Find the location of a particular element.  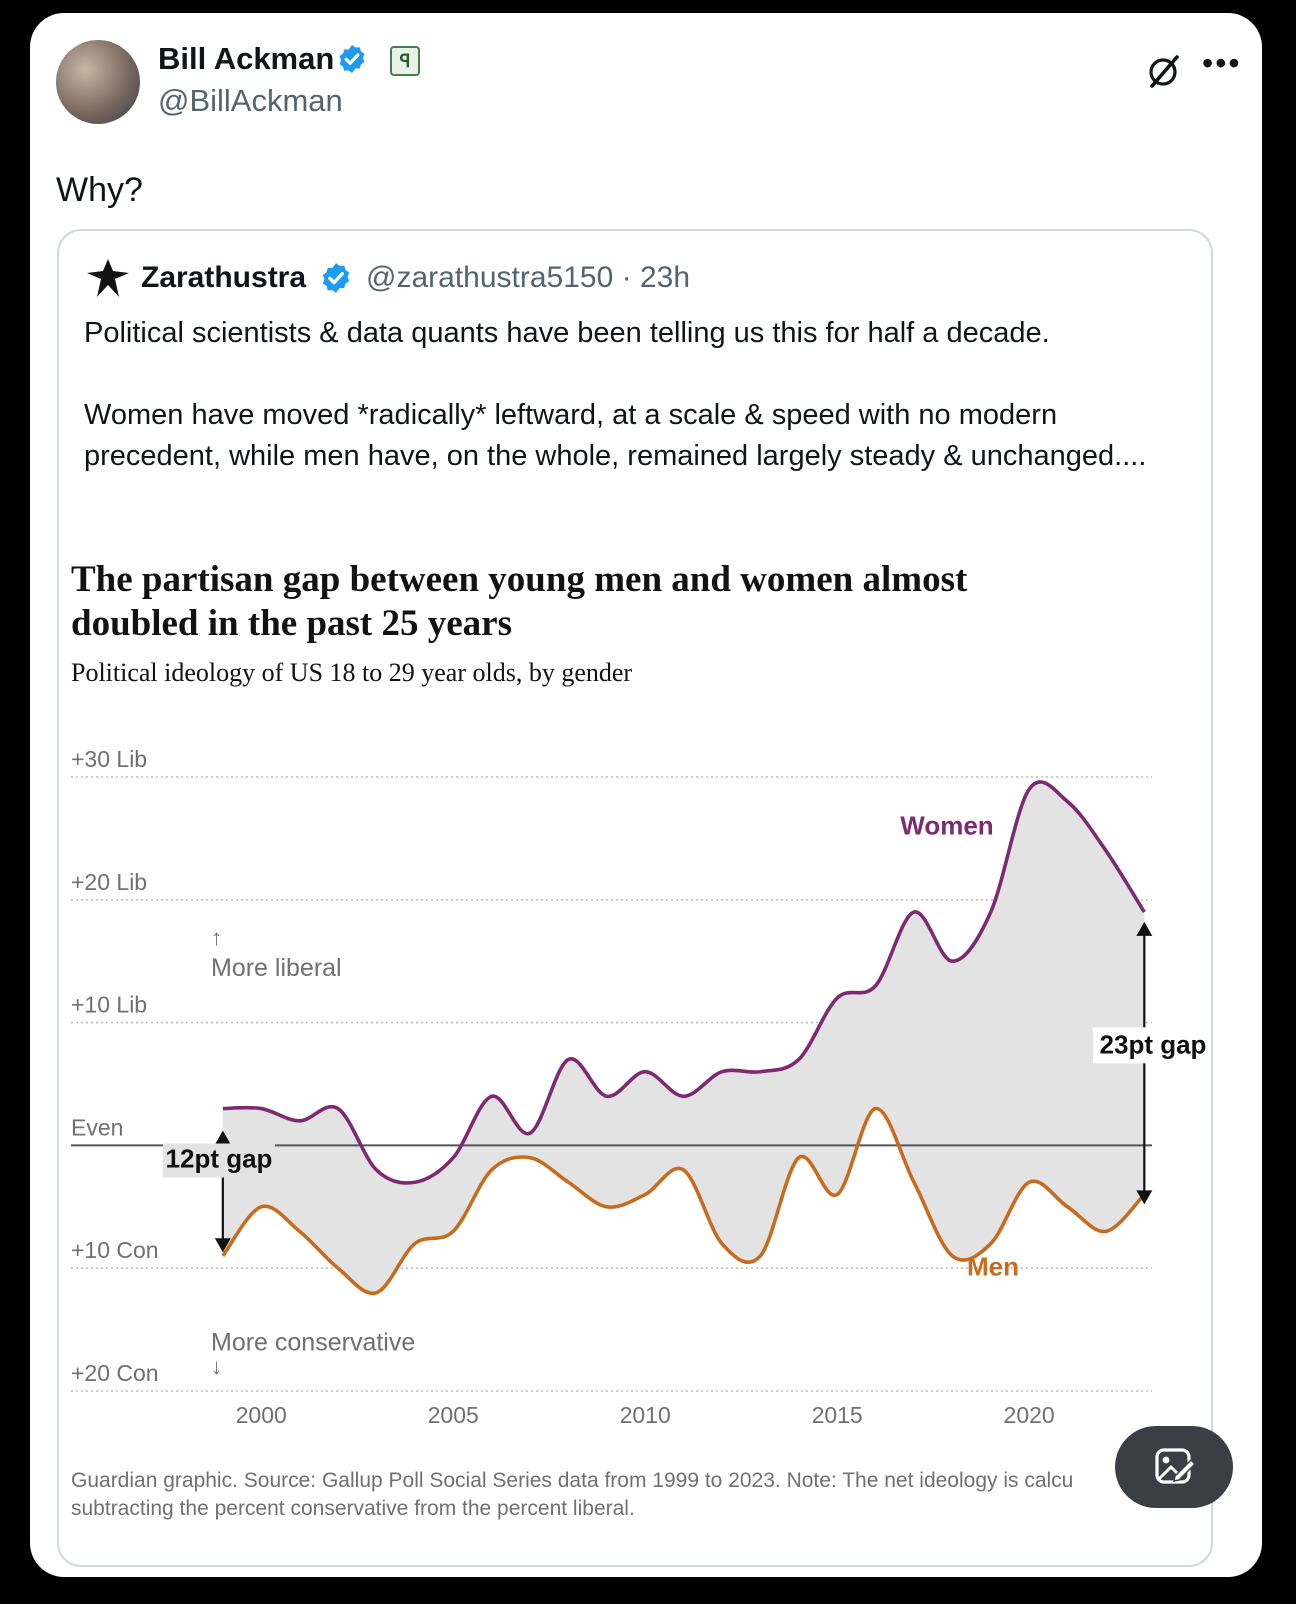

x-tick-label: 2000 is located at coordinates (261, 1415).